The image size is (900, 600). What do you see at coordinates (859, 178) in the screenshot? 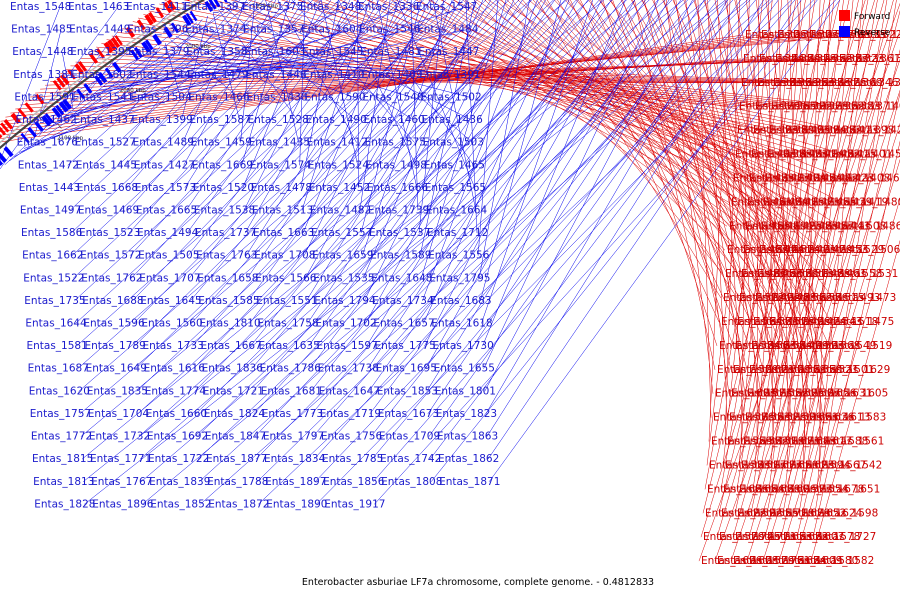
I see `forward-gene-label: Entas_1408` at bounding box center [859, 178].